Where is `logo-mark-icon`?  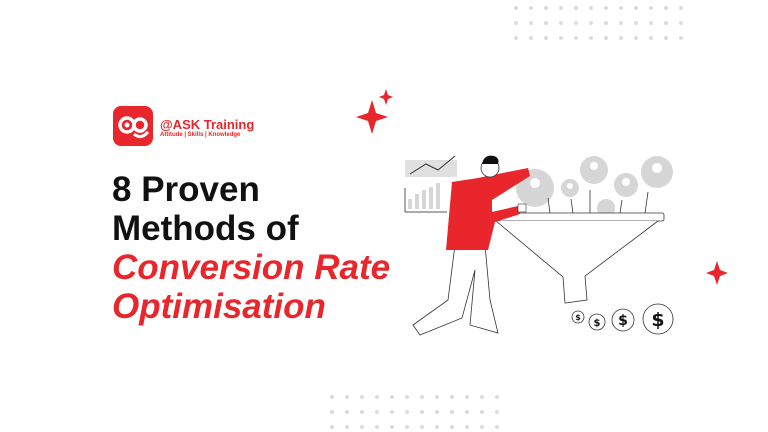
logo-mark-icon is located at coordinates (134, 127).